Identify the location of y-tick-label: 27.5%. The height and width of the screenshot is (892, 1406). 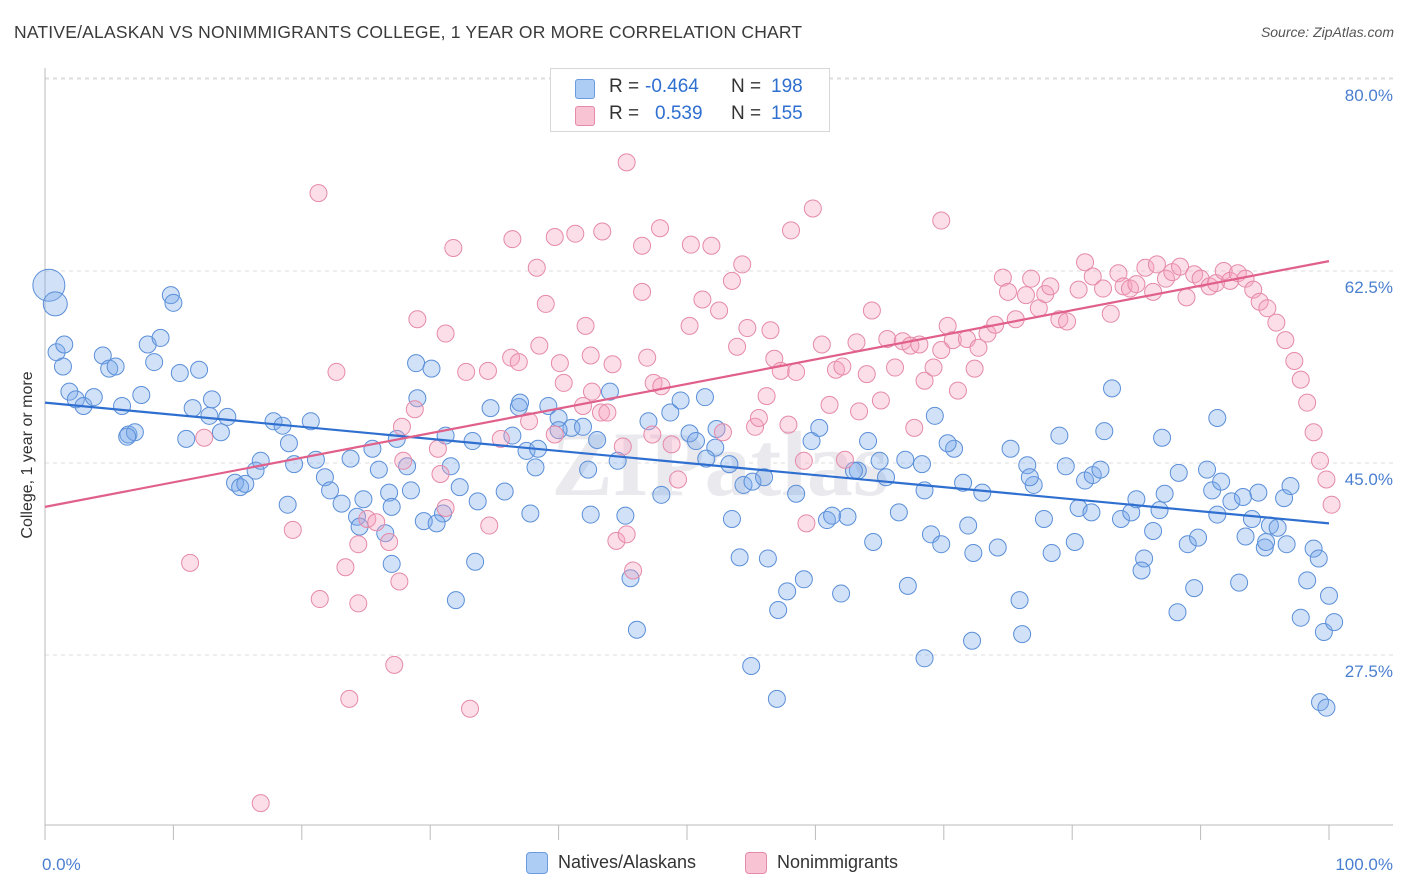
(1369, 671).